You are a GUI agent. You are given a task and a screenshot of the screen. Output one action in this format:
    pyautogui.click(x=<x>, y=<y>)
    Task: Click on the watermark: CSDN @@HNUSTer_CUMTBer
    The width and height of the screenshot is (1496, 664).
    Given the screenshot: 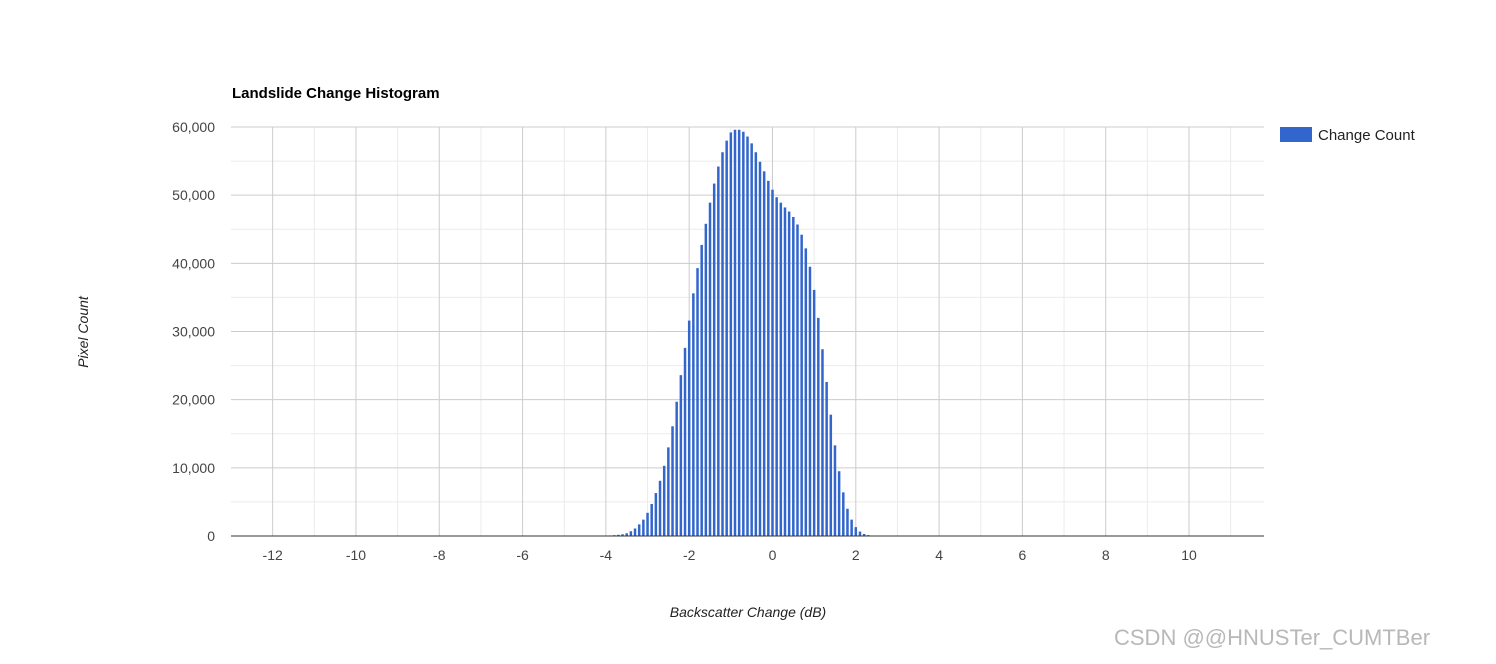 What is the action you would take?
    pyautogui.click(x=1272, y=637)
    